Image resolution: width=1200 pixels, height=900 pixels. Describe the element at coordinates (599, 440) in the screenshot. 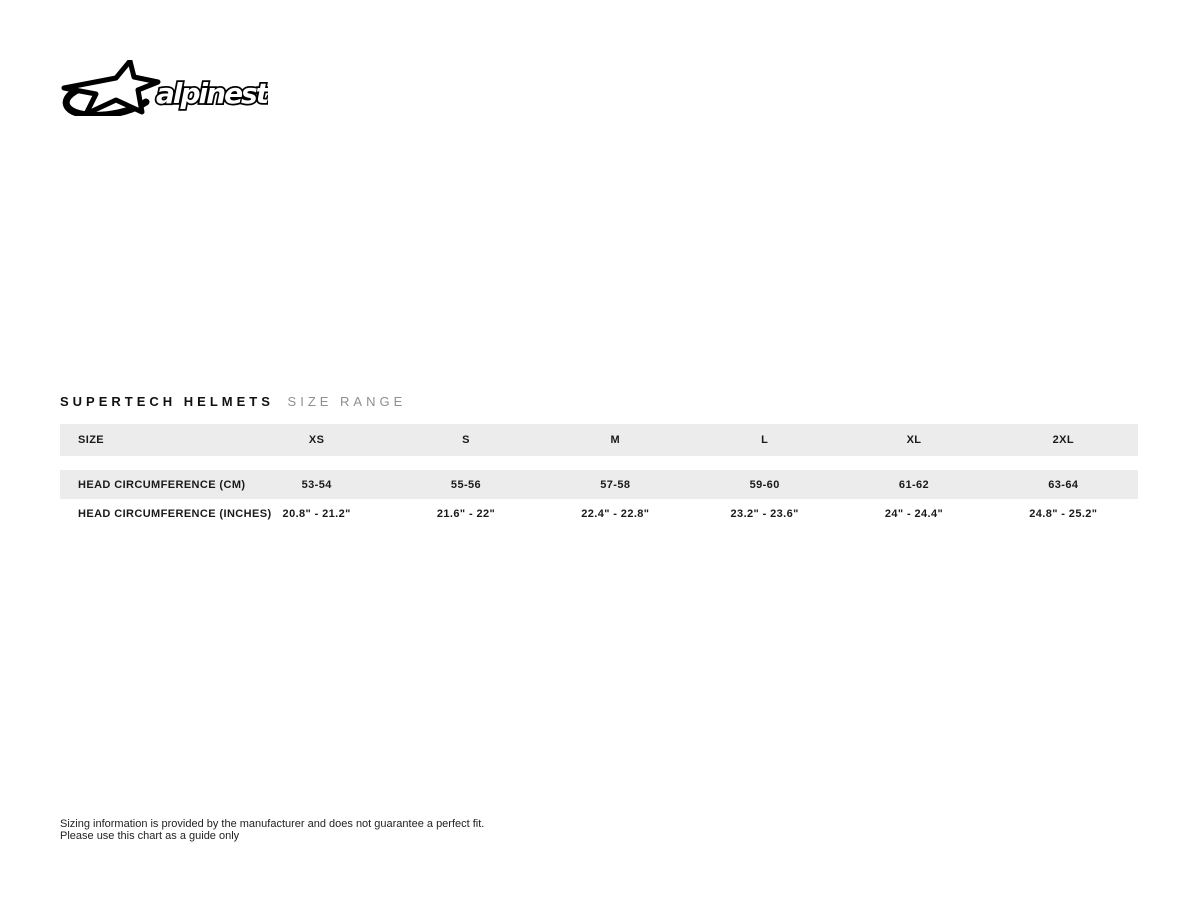

I see `size-chart-header-row: SIZE XS S M L XL 2XL` at that location.